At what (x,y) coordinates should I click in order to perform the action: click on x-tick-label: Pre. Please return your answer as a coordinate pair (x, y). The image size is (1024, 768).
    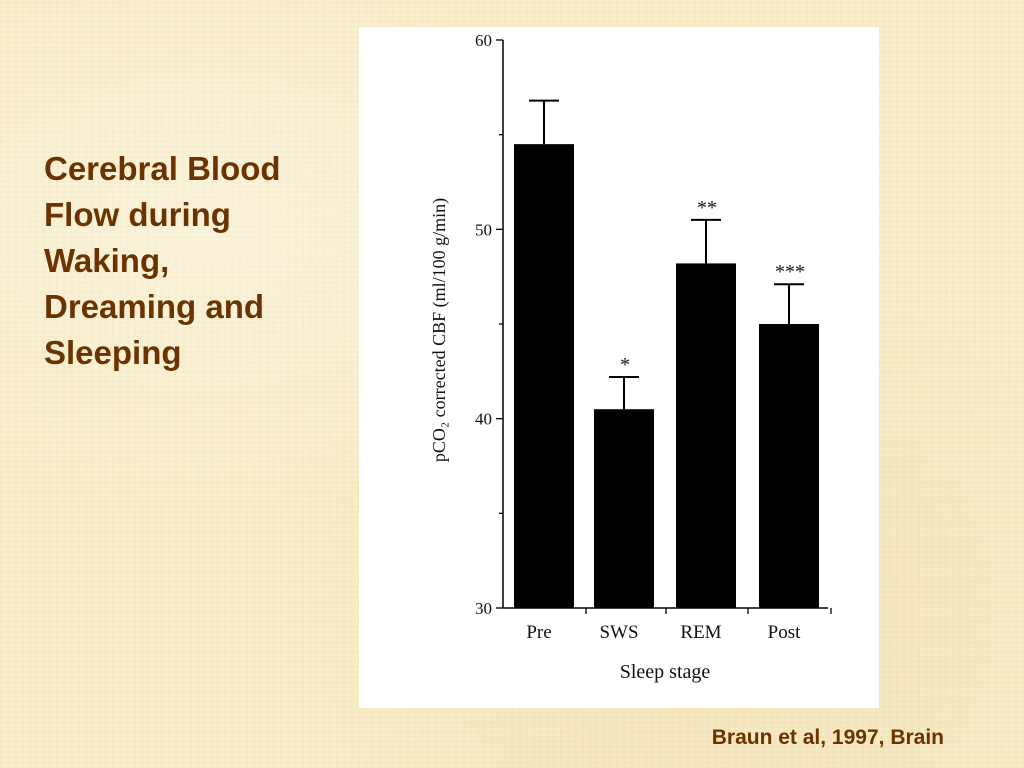
    Looking at the image, I should click on (538, 632).